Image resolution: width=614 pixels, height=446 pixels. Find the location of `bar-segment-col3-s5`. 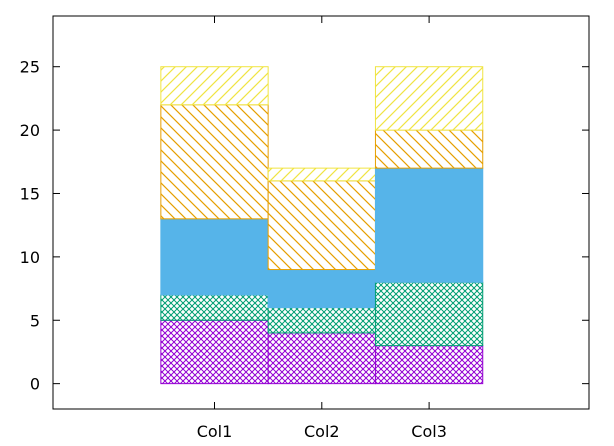

bar-segment-col3-s5 is located at coordinates (429, 98).